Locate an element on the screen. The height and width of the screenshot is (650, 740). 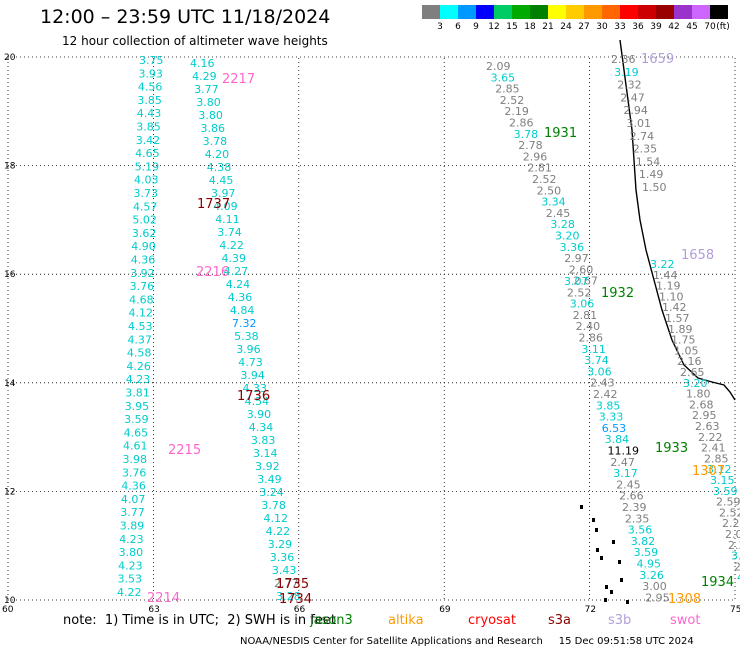
color-scale-label: 12 is located at coordinates (494, 27).